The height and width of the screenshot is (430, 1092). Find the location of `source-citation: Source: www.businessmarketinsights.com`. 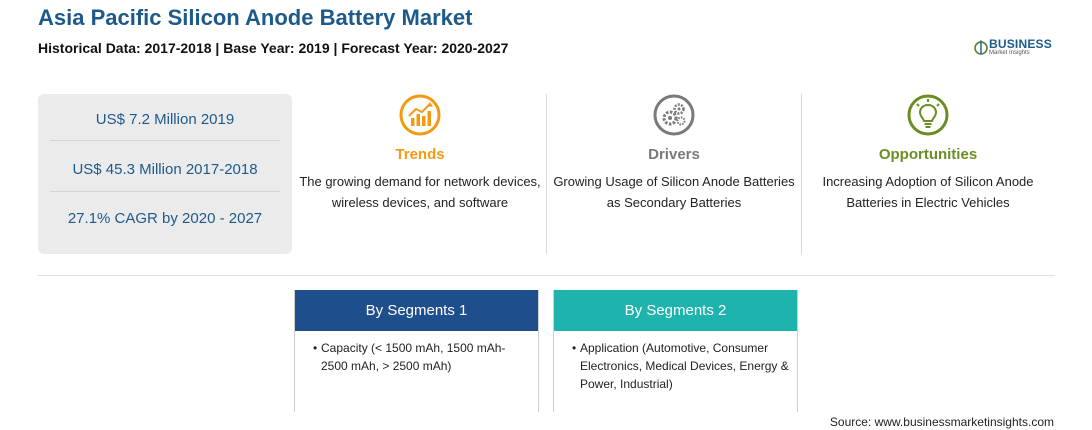

source-citation: Source: www.businessmarketinsights.com is located at coordinates (941, 422).